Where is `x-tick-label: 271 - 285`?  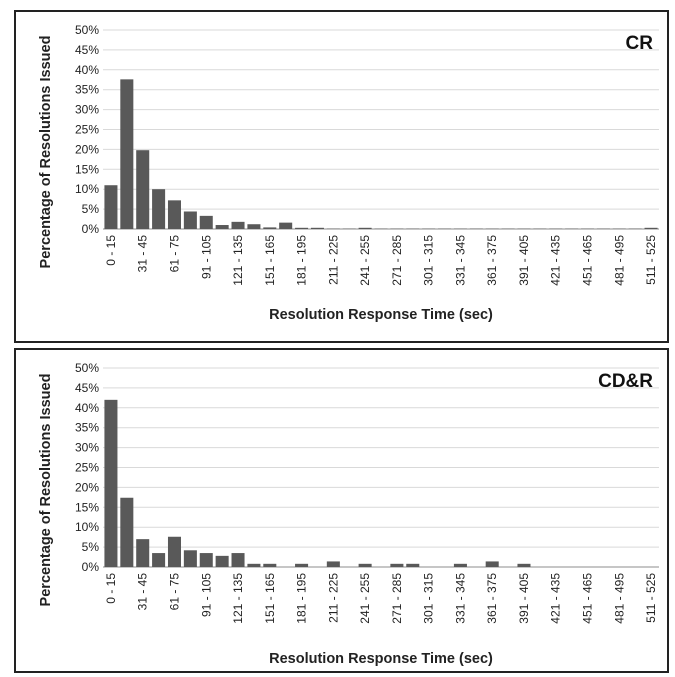
x-tick-label: 271 - 285 is located at coordinates (397, 598).